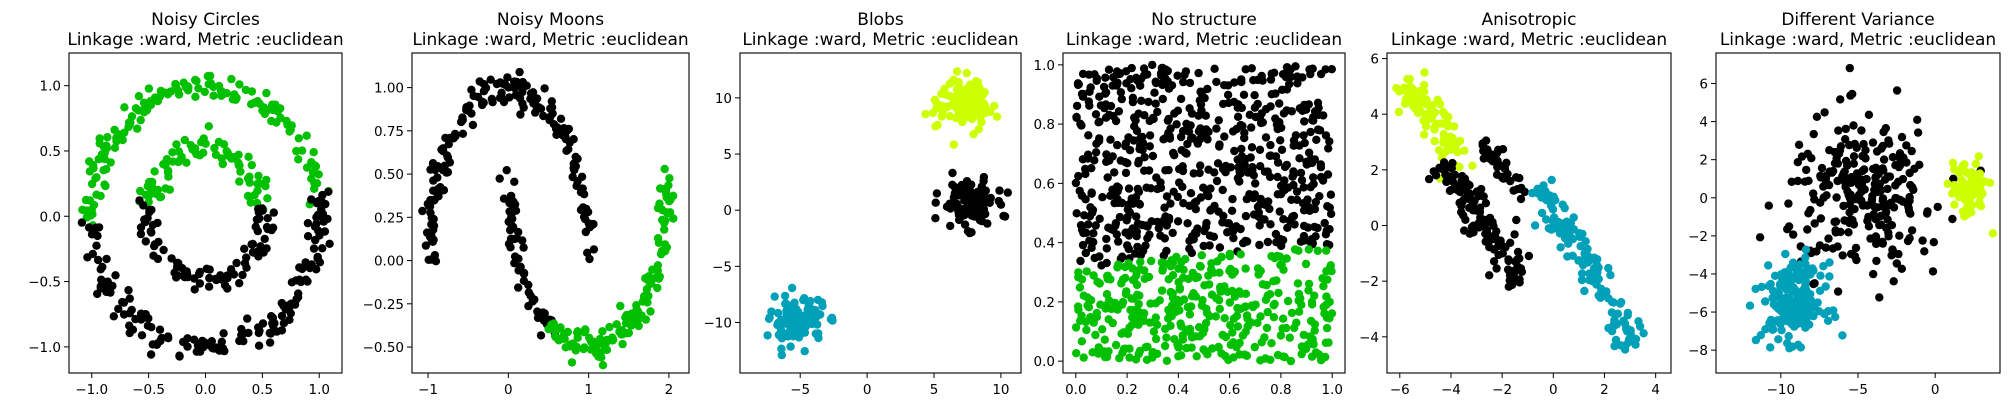  What do you see at coordinates (548, 218) in the screenshot?
I see `scatter-points` at bounding box center [548, 218].